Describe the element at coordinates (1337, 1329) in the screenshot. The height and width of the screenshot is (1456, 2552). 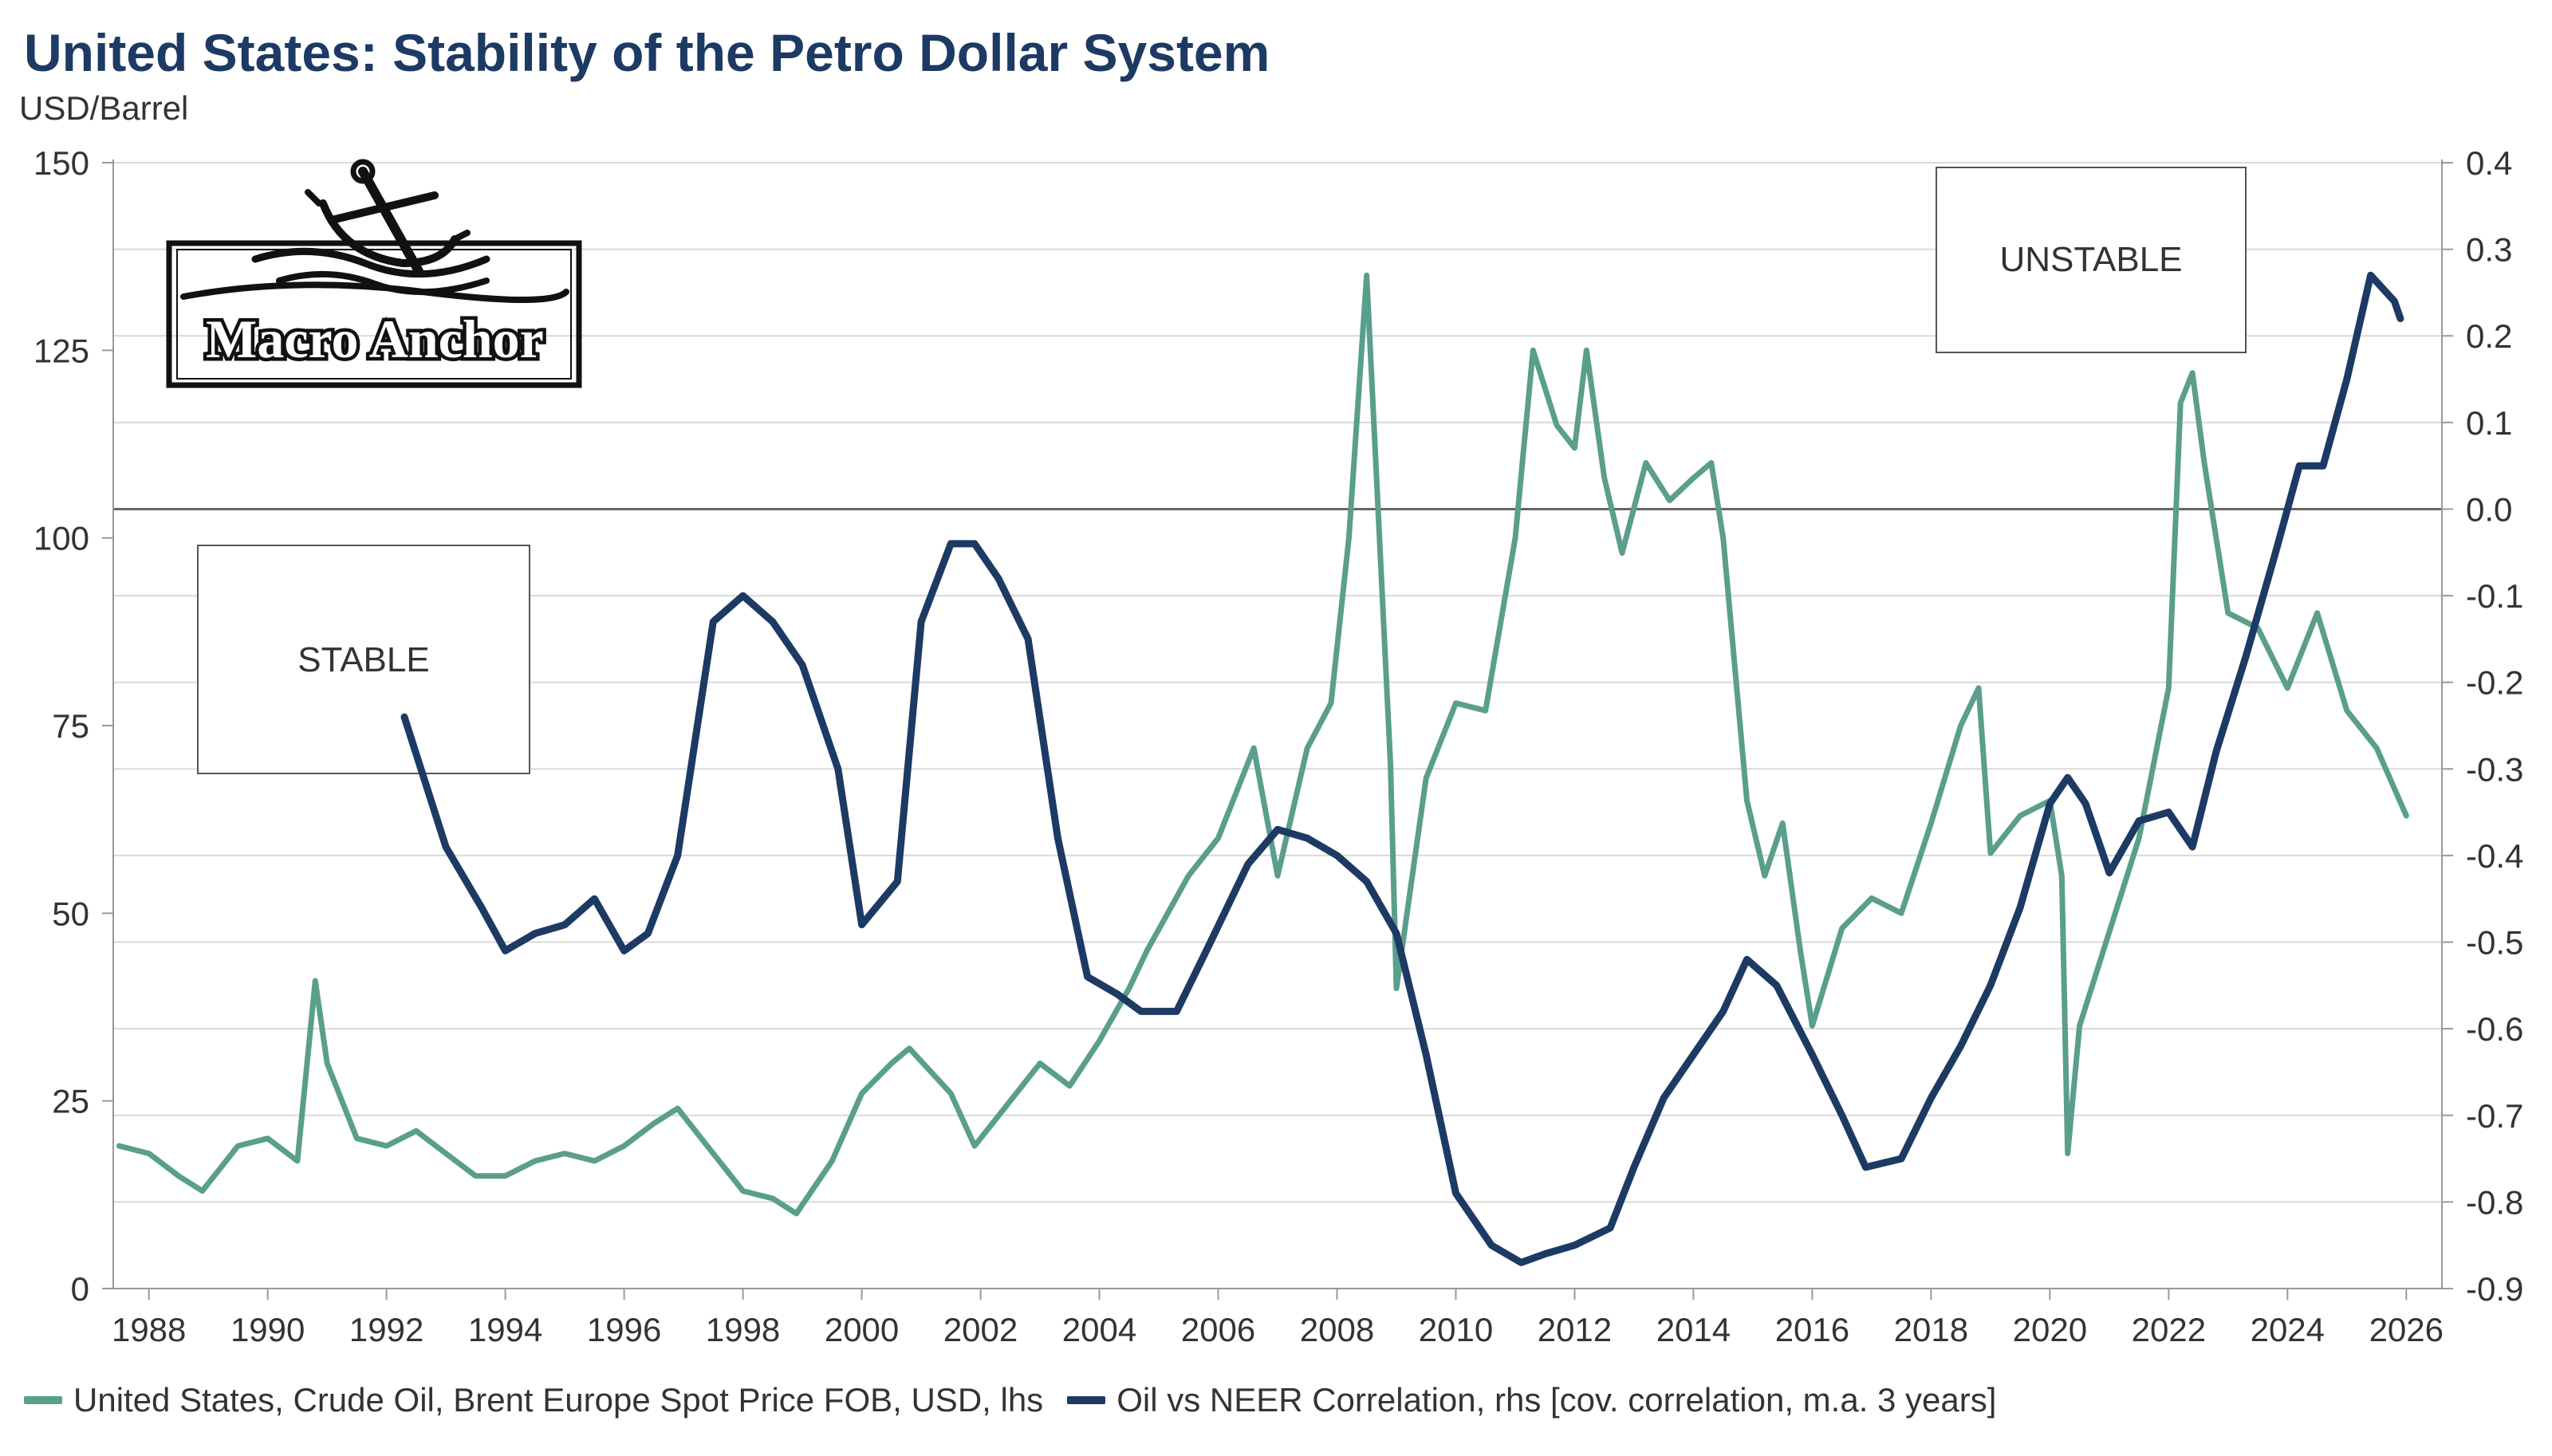
I see `x-axis-tick-label: 2008` at that location.